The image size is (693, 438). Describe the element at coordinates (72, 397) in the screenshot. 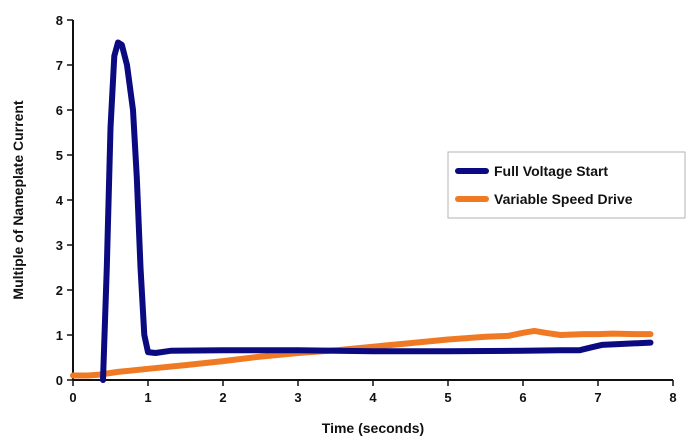

I see `x-tick-label: 0` at that location.